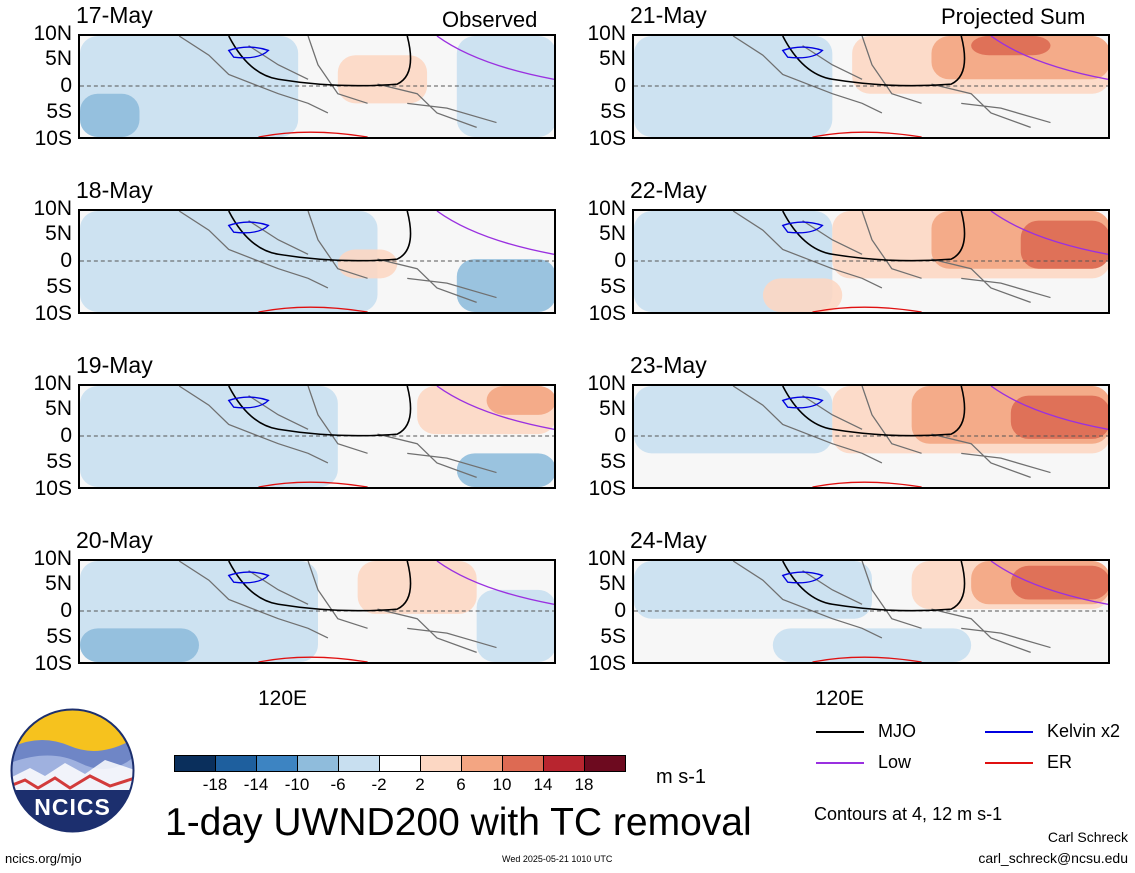 This screenshot has width=1135, height=873. Describe the element at coordinates (114, 15) in the screenshot. I see `panel-date: 17-May` at that location.